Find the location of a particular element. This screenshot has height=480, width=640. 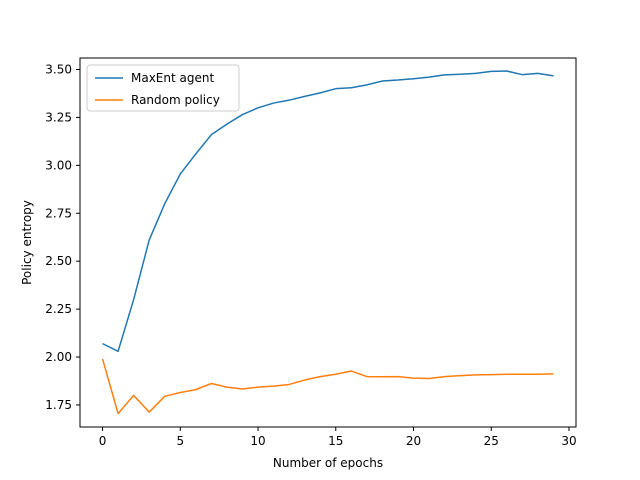

legend-entry-label: MaxEnt agent is located at coordinates (172, 78).